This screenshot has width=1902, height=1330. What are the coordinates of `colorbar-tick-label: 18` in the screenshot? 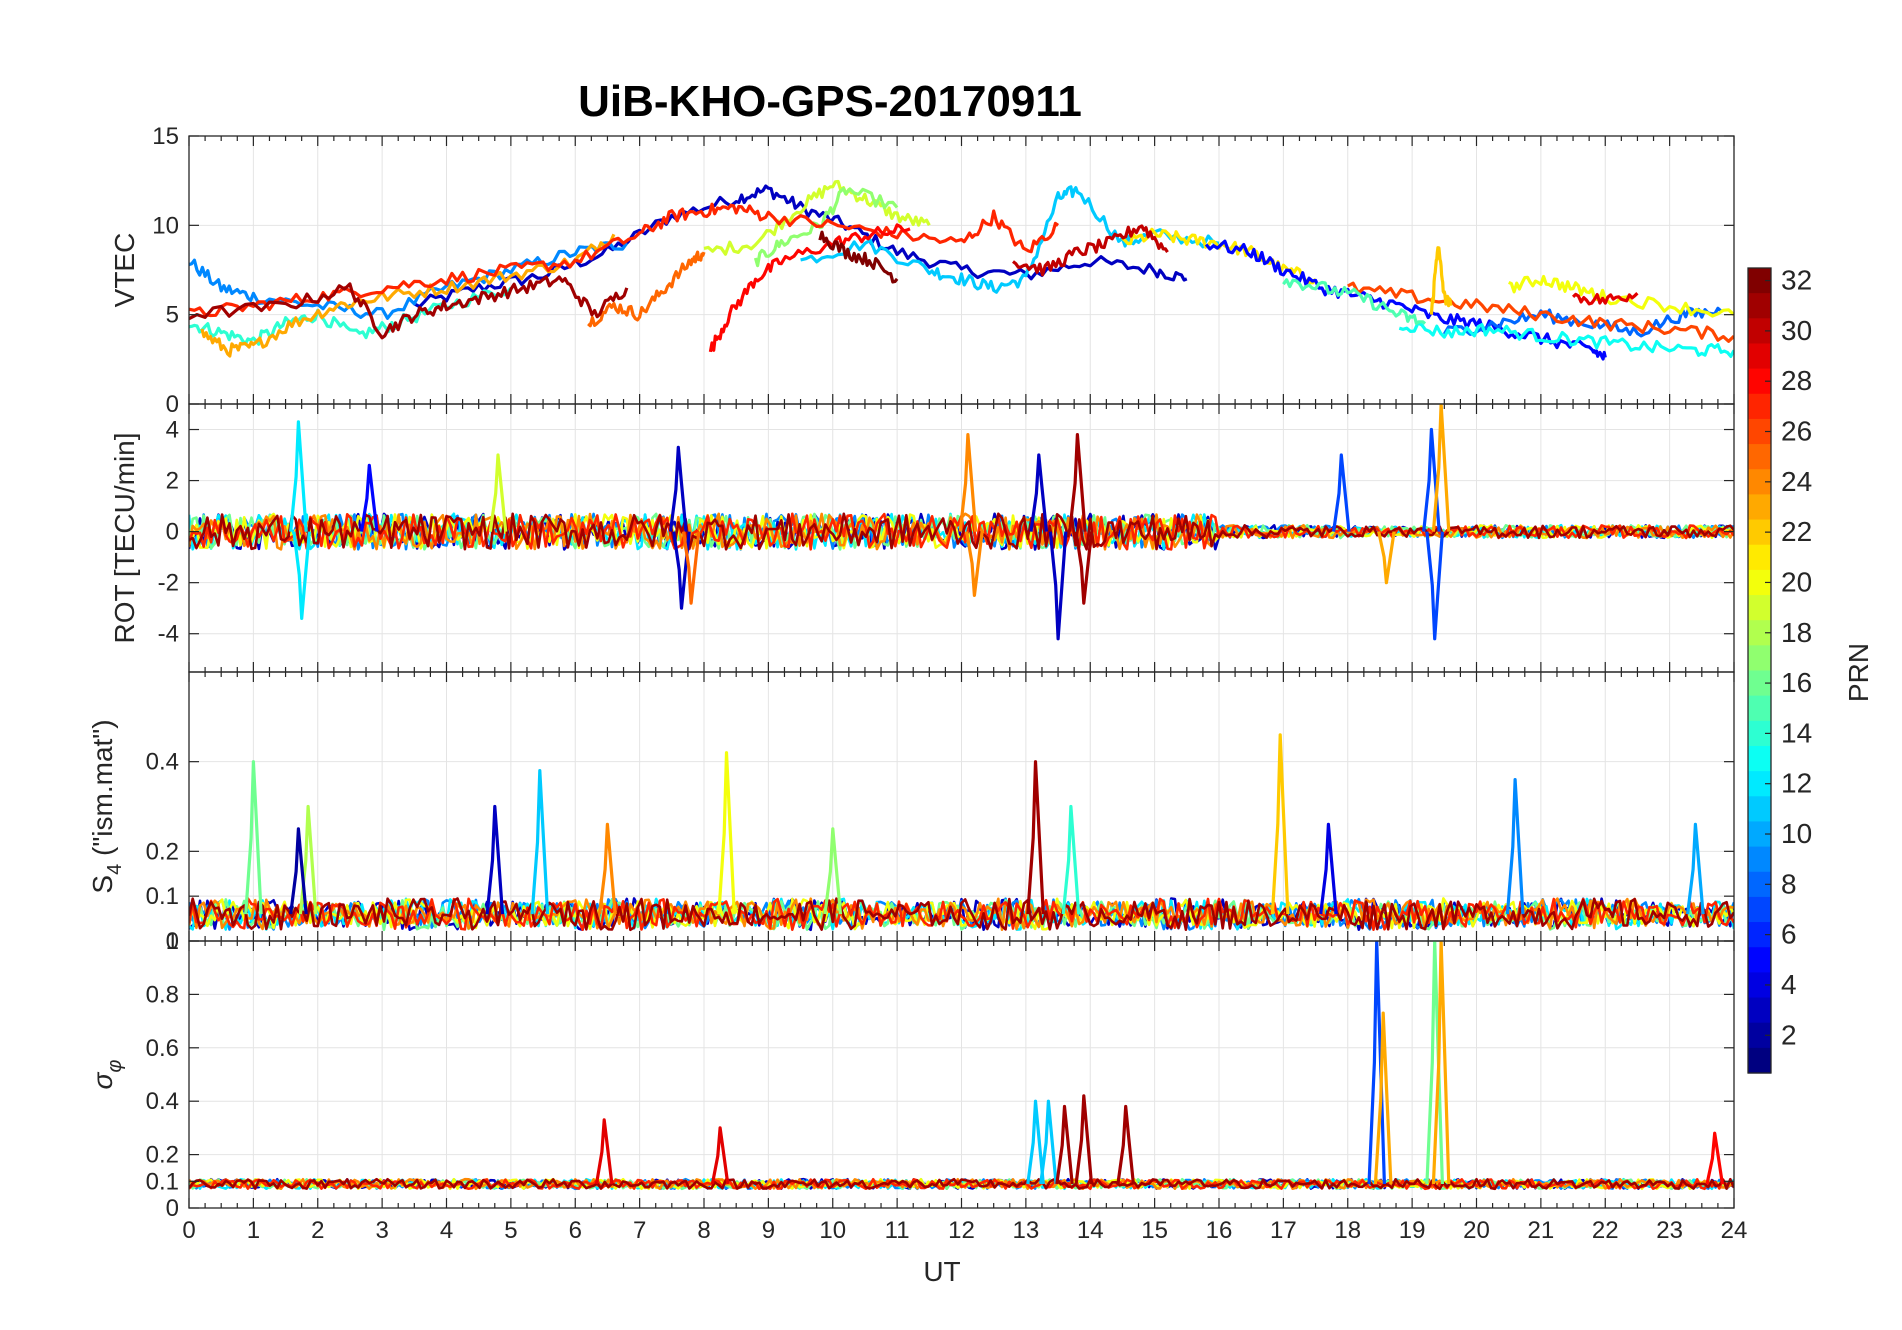 It's located at (1796, 632).